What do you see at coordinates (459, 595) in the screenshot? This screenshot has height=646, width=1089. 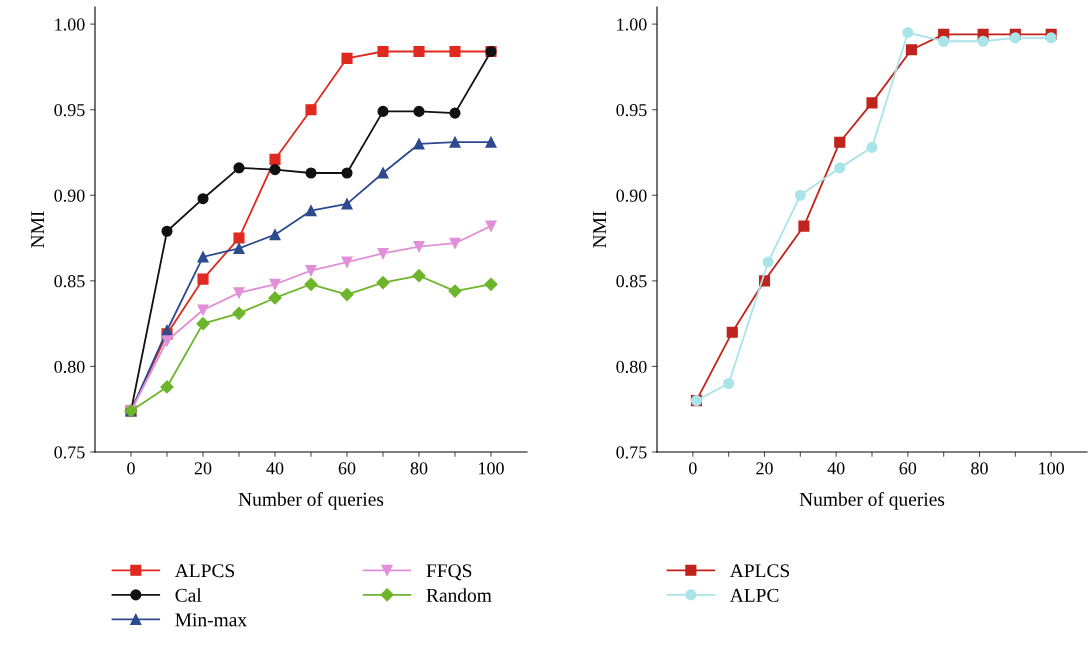 I see `legend-label: Random` at bounding box center [459, 595].